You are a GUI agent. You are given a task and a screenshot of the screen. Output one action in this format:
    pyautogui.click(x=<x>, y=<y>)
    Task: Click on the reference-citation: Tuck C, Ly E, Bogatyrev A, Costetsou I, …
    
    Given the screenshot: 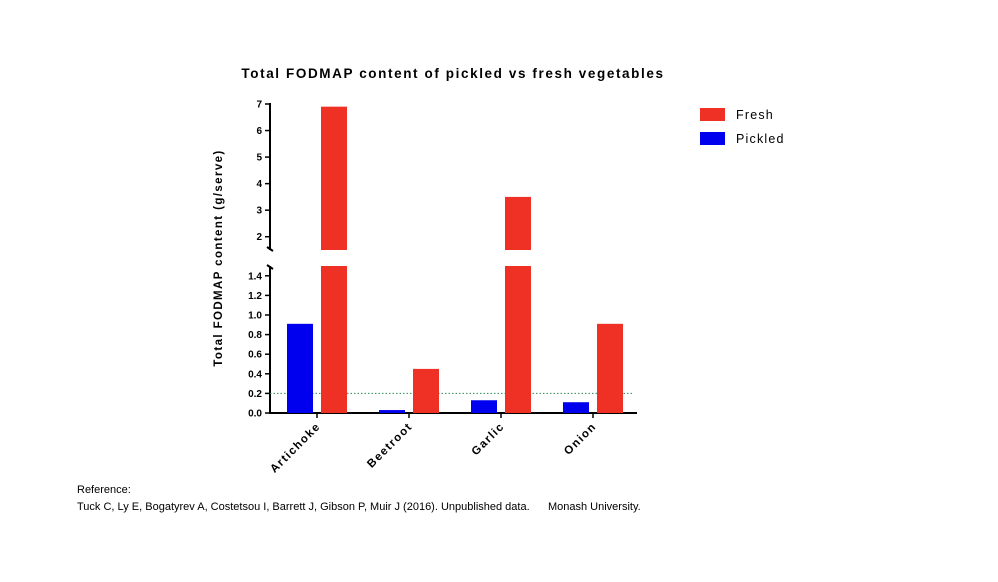 What is the action you would take?
    pyautogui.click(x=359, y=507)
    